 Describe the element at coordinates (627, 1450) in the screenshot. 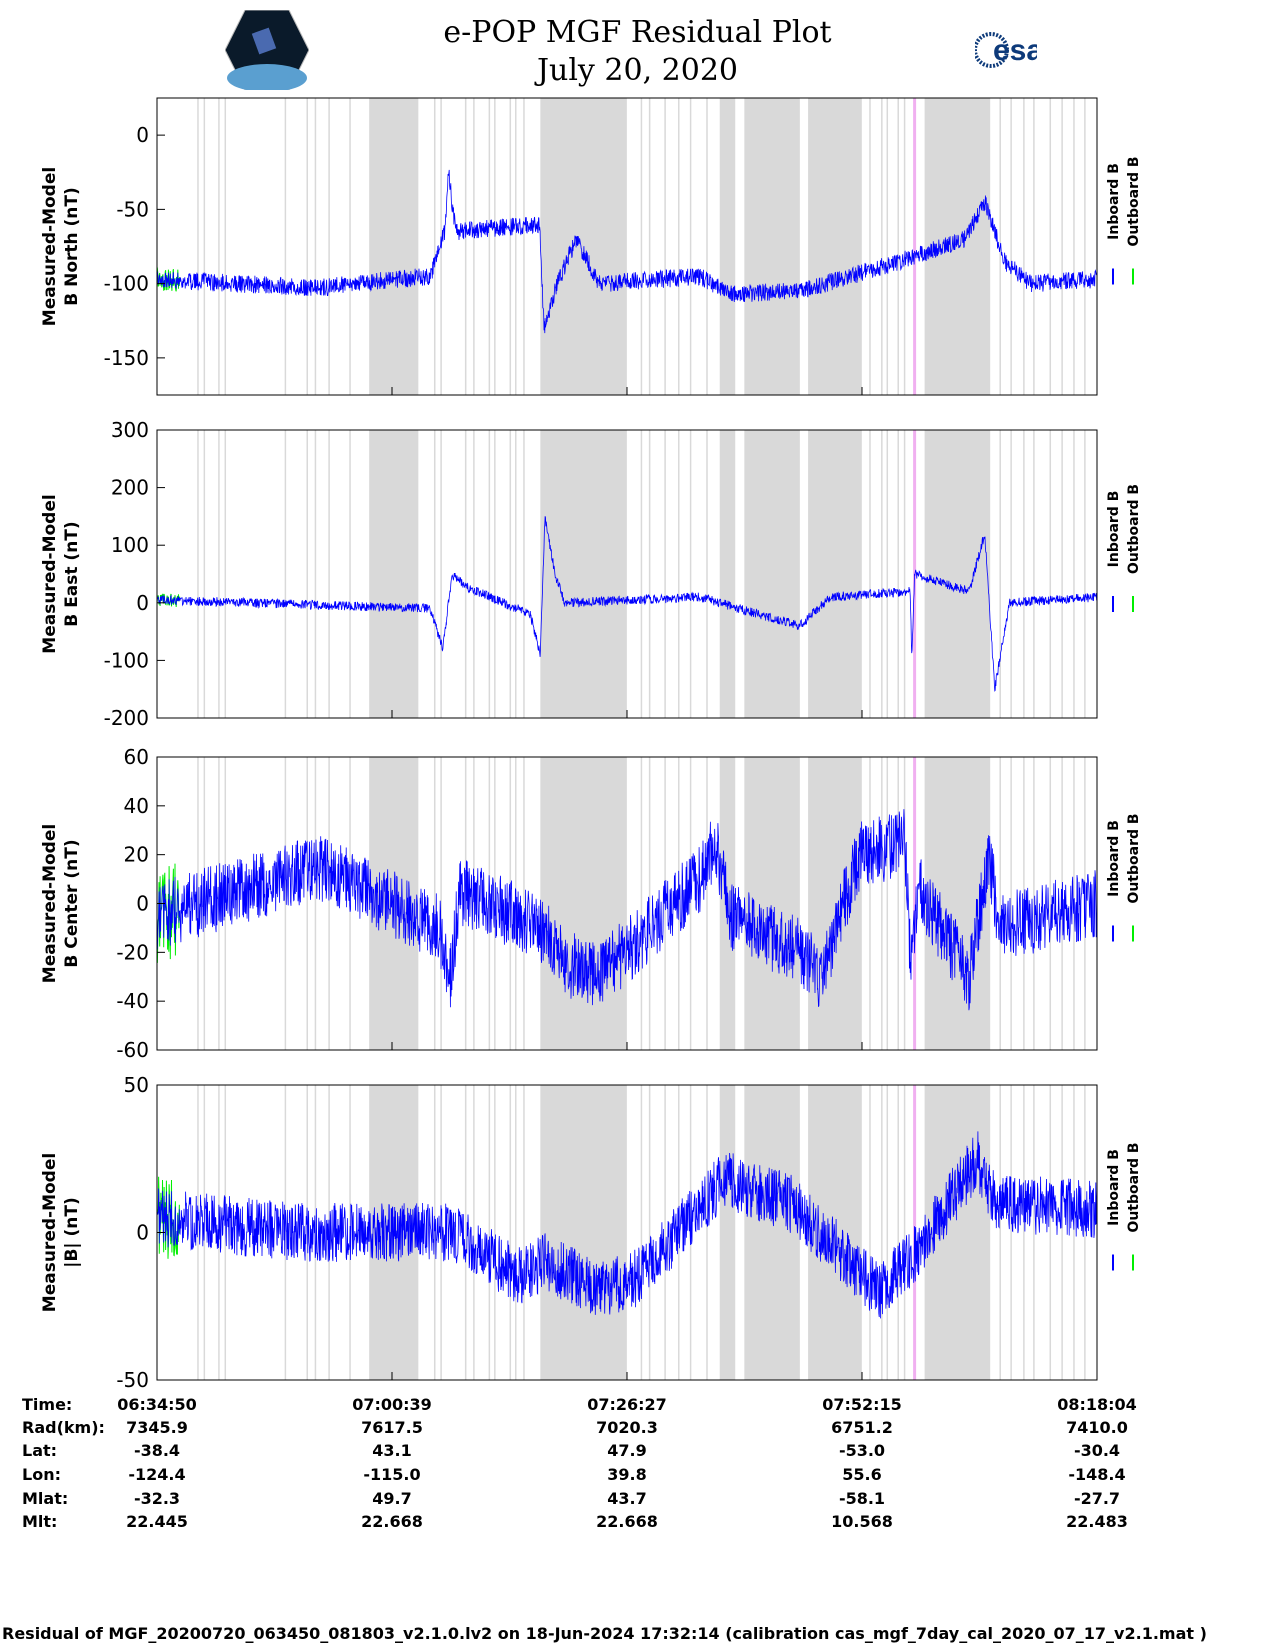

I see `info-cell: 47.9` at that location.